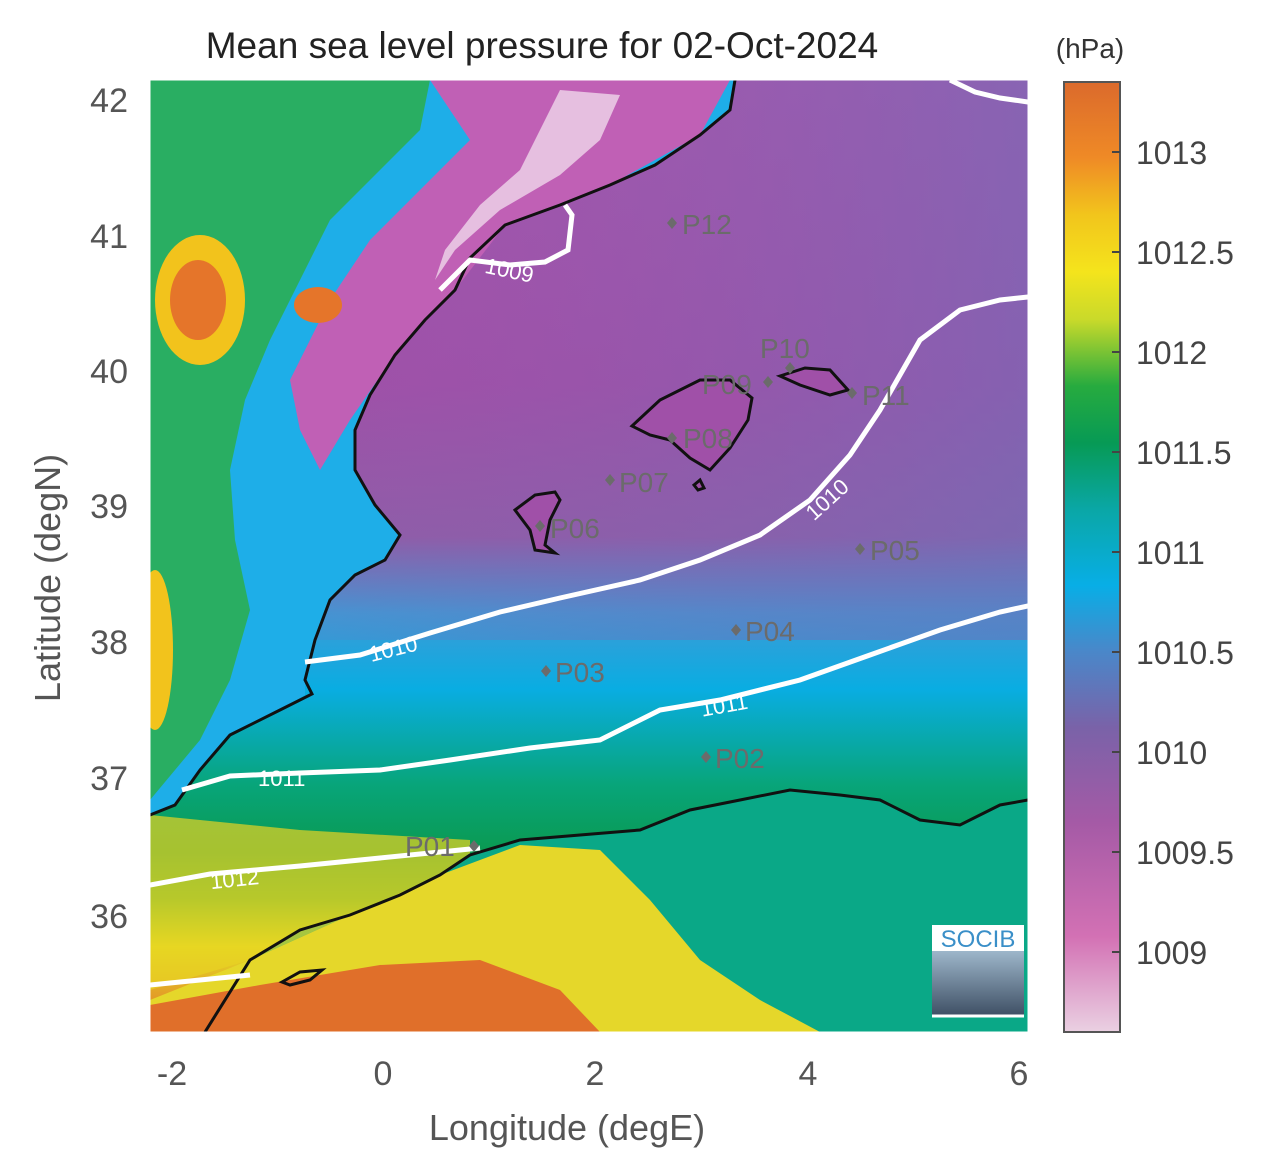  I want to click on colorbar-tick-label: 1010.5, so click(1185, 653).